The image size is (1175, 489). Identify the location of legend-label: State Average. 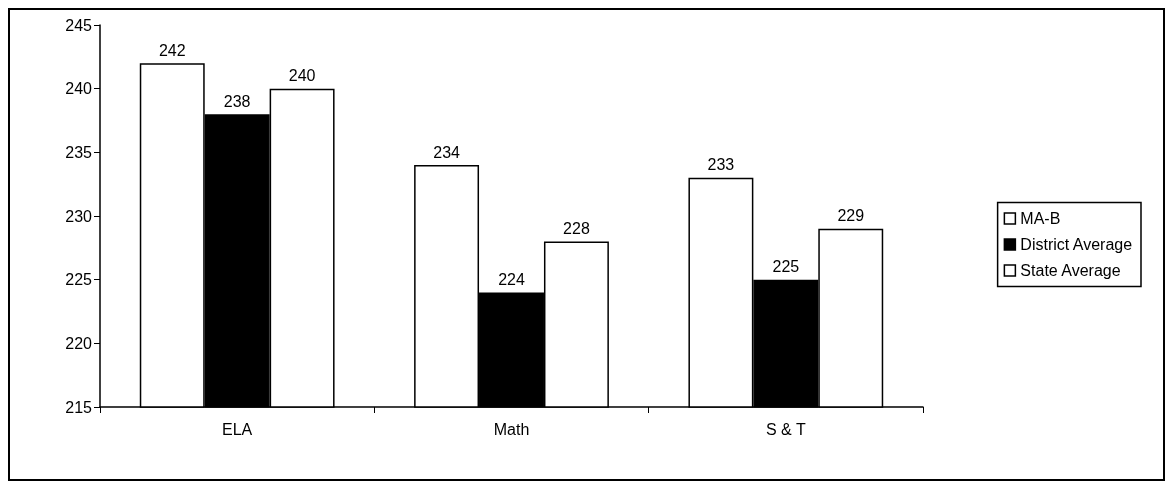
(1070, 270).